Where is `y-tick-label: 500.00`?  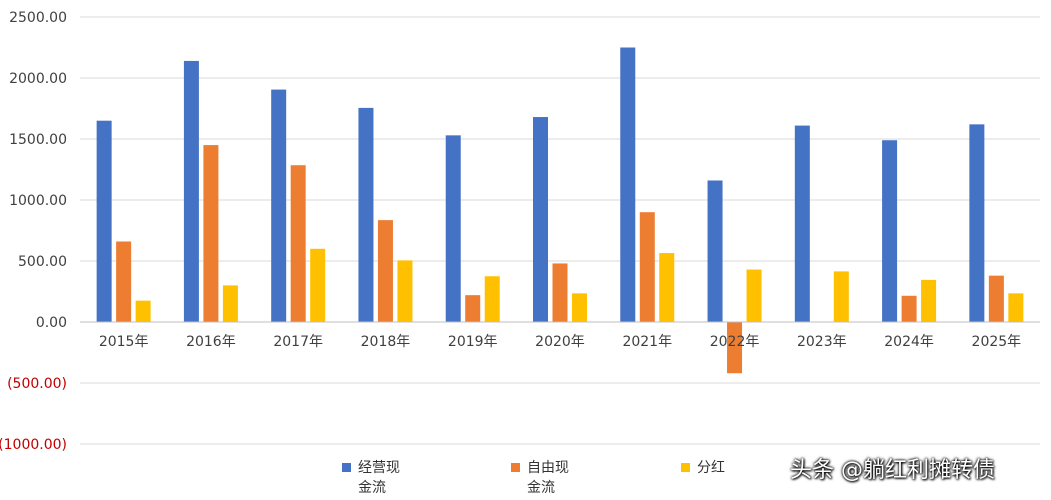
y-tick-label: 500.00 is located at coordinates (42, 262).